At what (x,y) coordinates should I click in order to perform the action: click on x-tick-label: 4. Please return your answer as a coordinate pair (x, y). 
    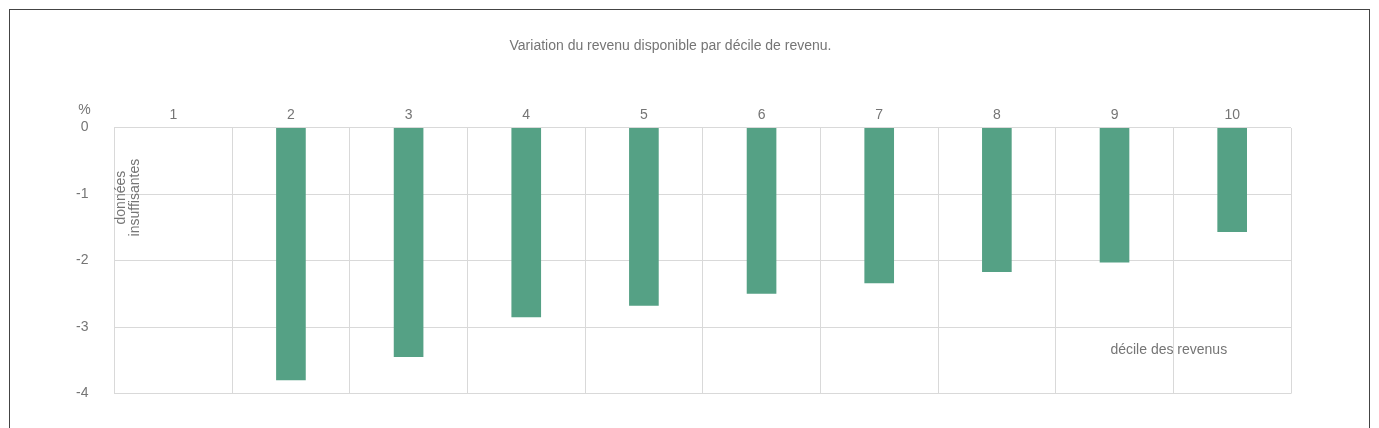
    Looking at the image, I should click on (526, 114).